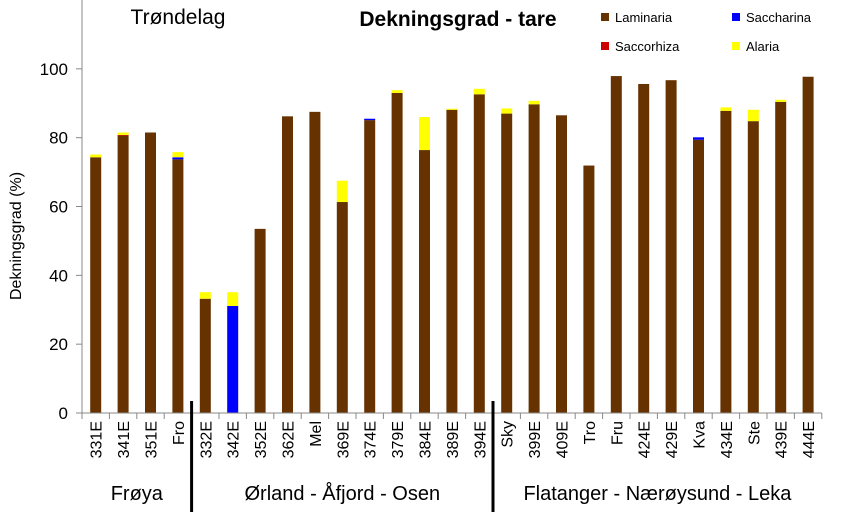  What do you see at coordinates (457, 19) in the screenshot?
I see `chart-title: Dekningsgrad - tare` at bounding box center [457, 19].